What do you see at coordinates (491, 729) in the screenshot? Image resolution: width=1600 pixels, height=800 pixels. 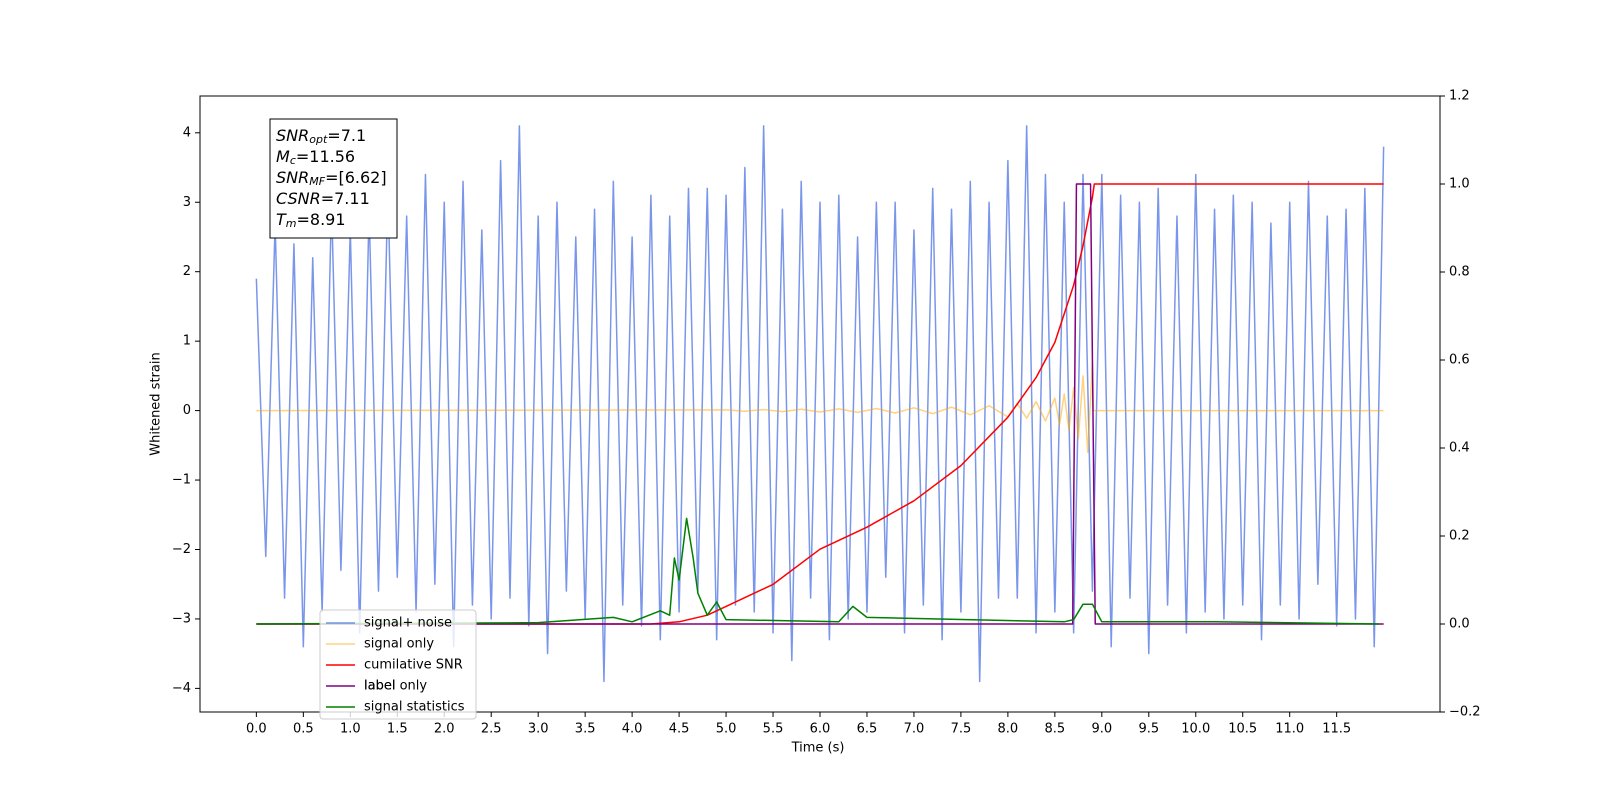 I see `x-tick-label: 2.5` at bounding box center [491, 729].